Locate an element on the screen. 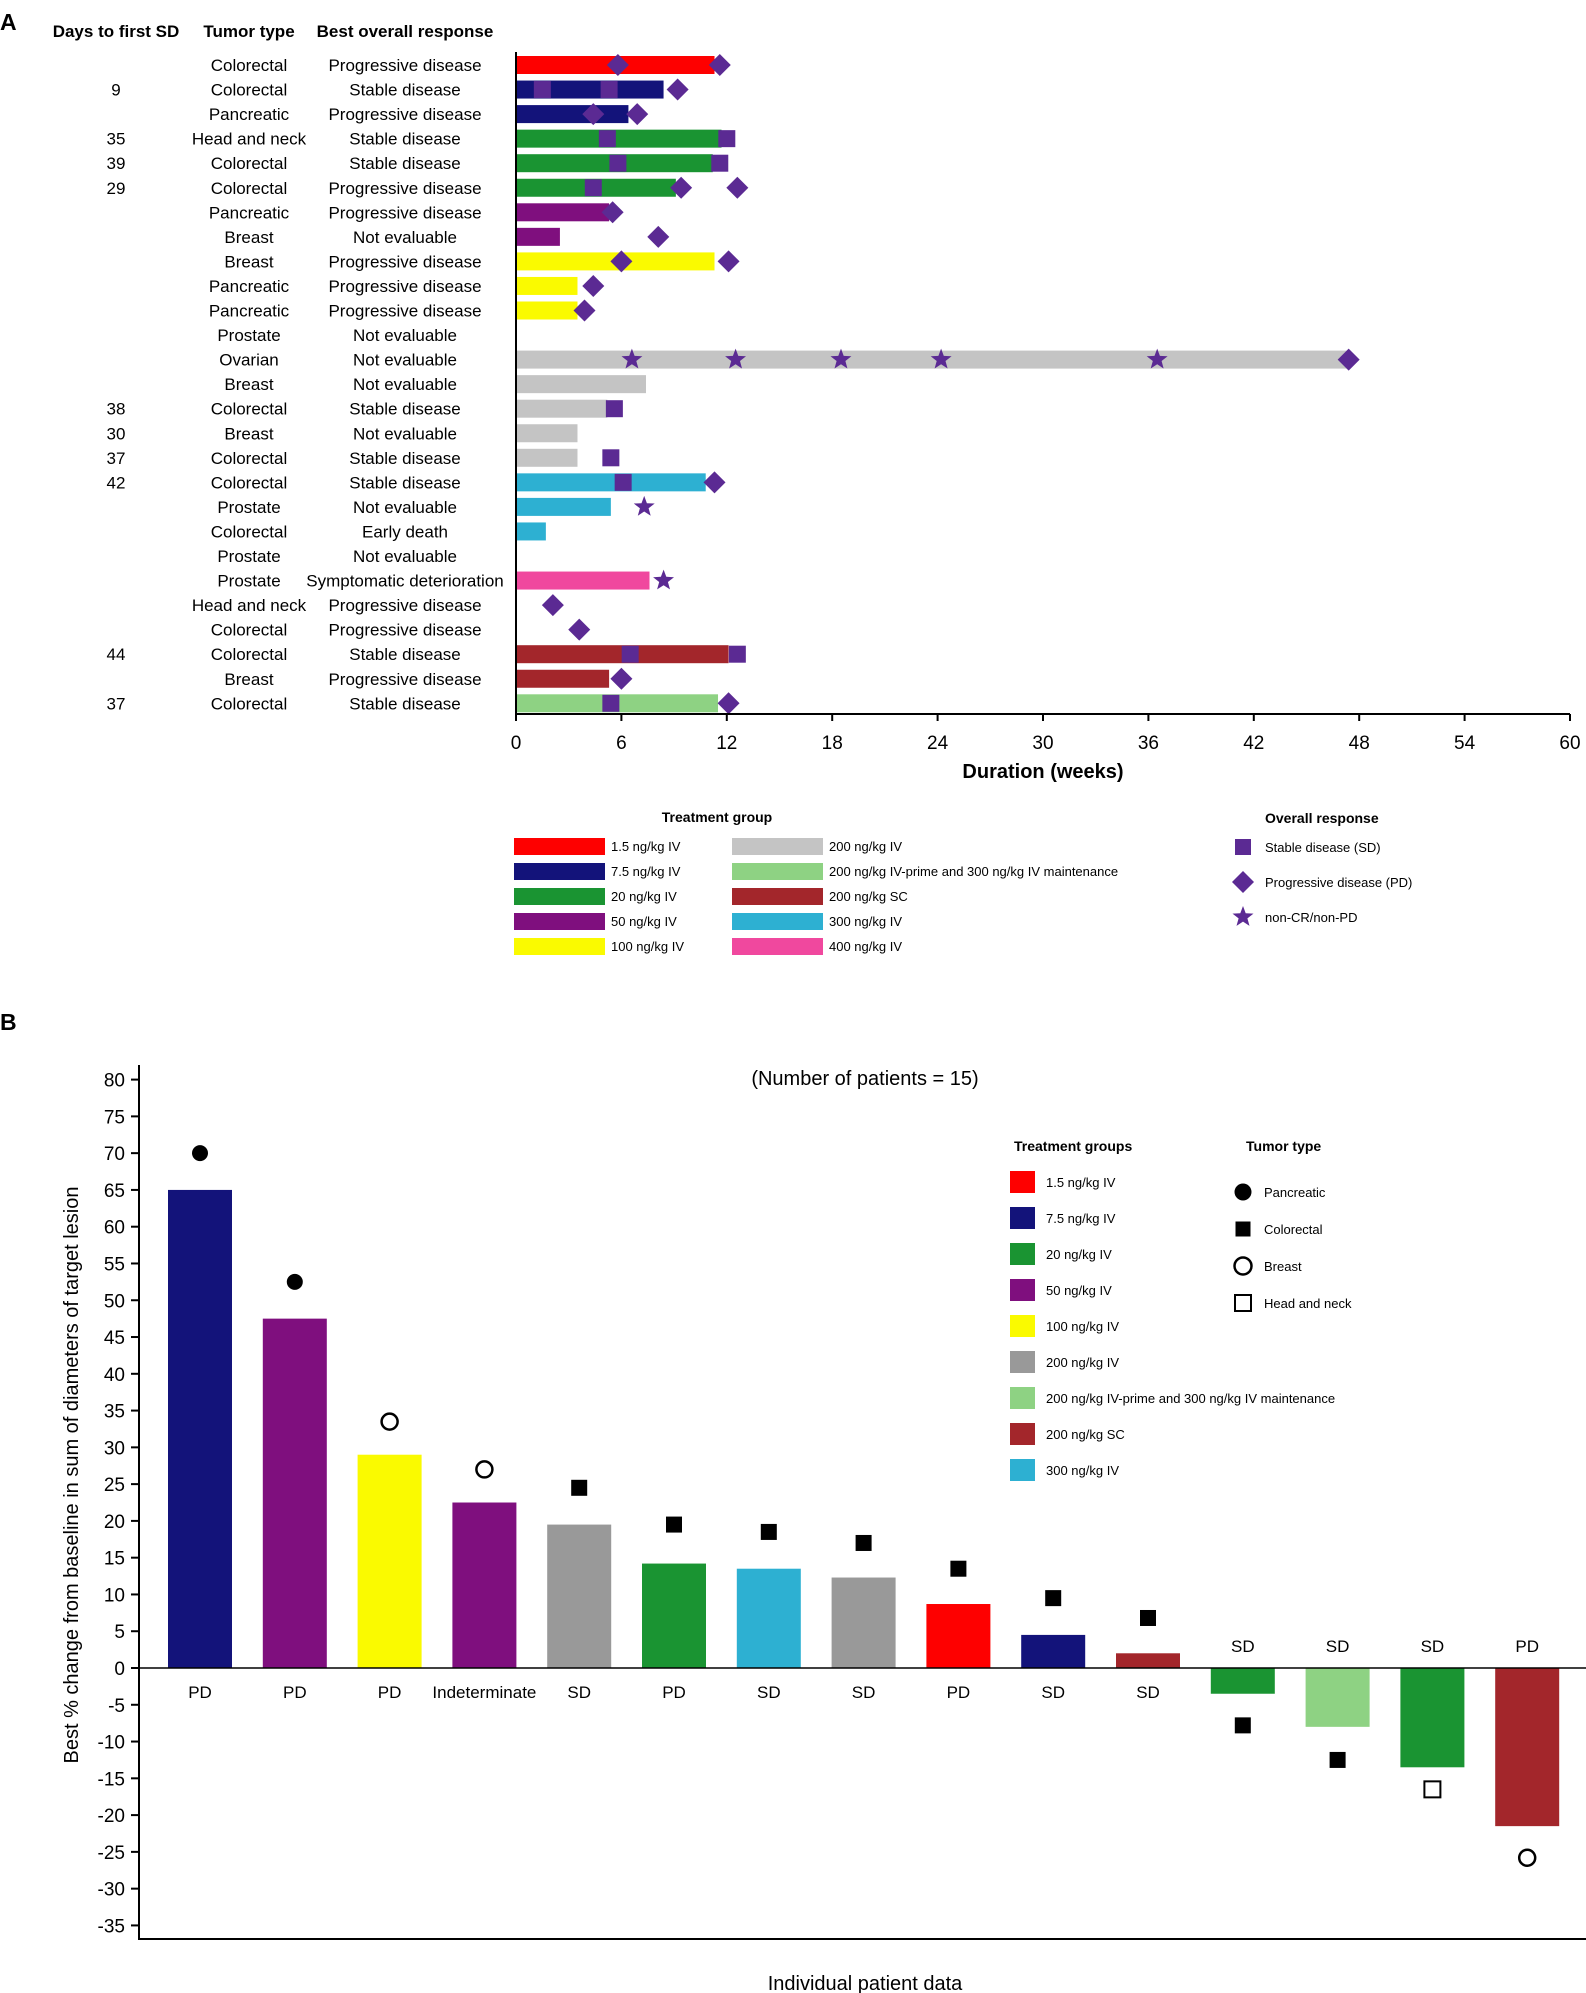 Image resolution: width=1586 pixels, height=1993 pixels. tumor-type: Pancreatic is located at coordinates (249, 311).